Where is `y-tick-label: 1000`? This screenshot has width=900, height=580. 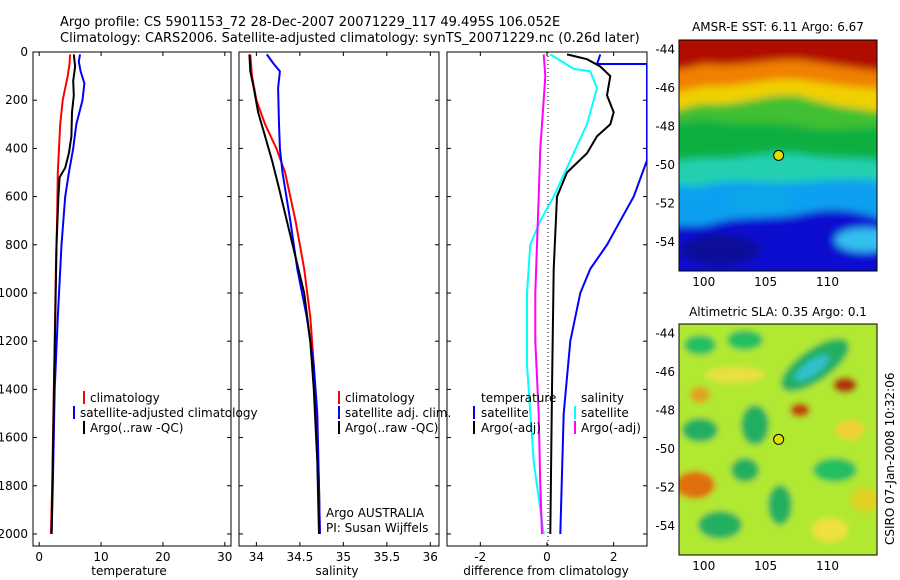
y-tick-label: 1000 is located at coordinates (14, 293).